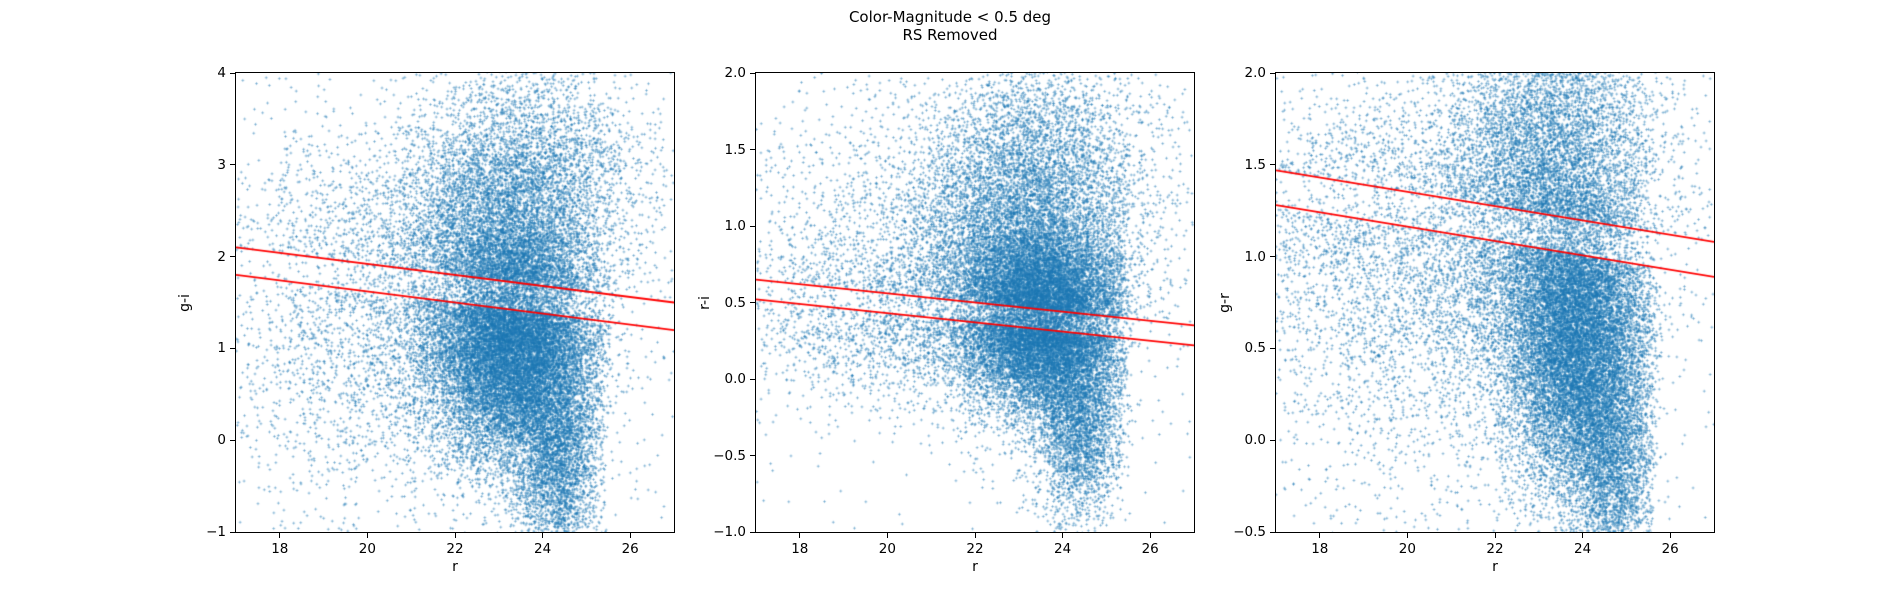 Image resolution: width=1900 pixels, height=600 pixels. I want to click on y-tick-label: 4, so click(221, 73).